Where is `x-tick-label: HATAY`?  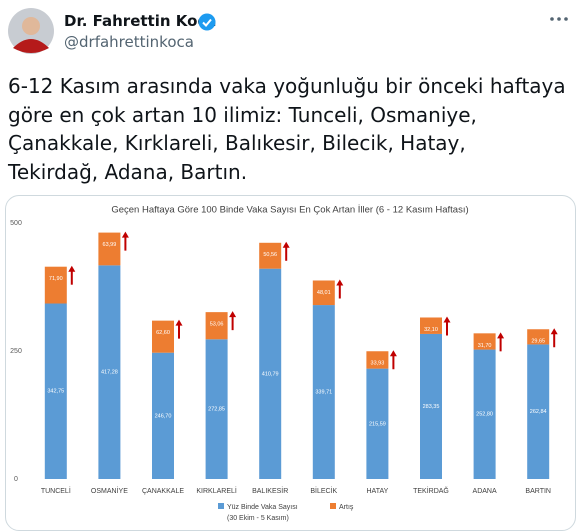 x-tick-label: HATAY is located at coordinates (378, 491).